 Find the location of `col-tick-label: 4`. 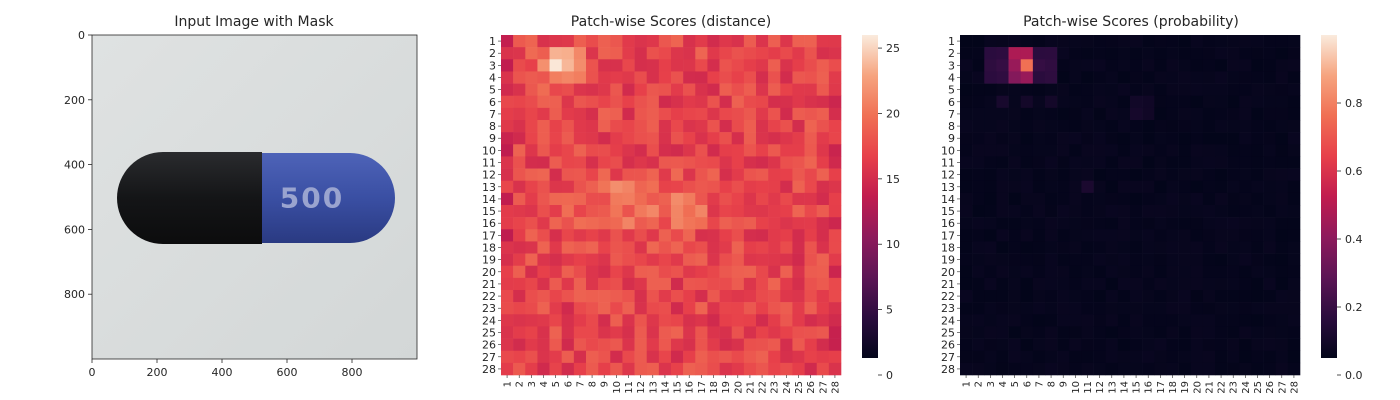

col-tick-label: 4 is located at coordinates (1003, 384).